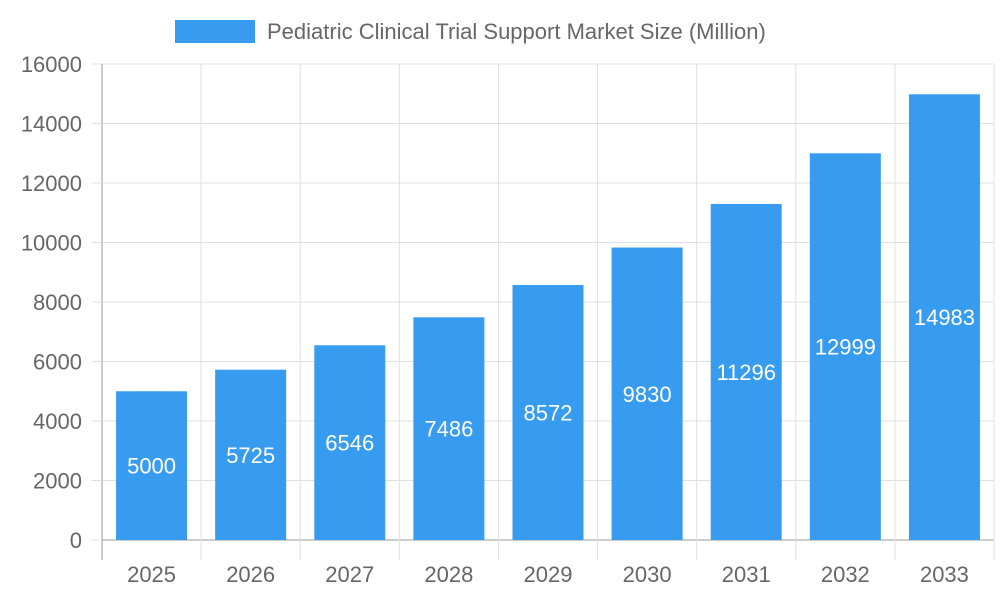  I want to click on data-label: 5725, so click(250, 455).